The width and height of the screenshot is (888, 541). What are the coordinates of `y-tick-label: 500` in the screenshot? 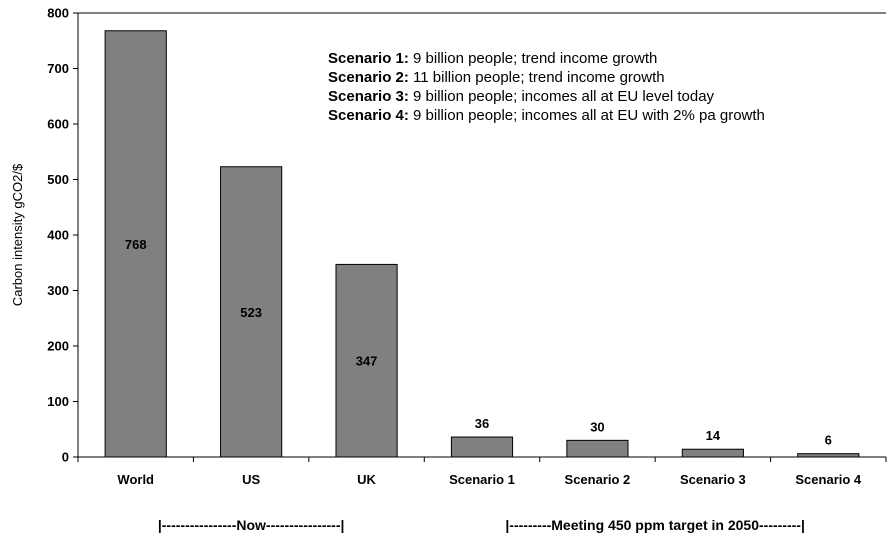 It's located at (58, 179).